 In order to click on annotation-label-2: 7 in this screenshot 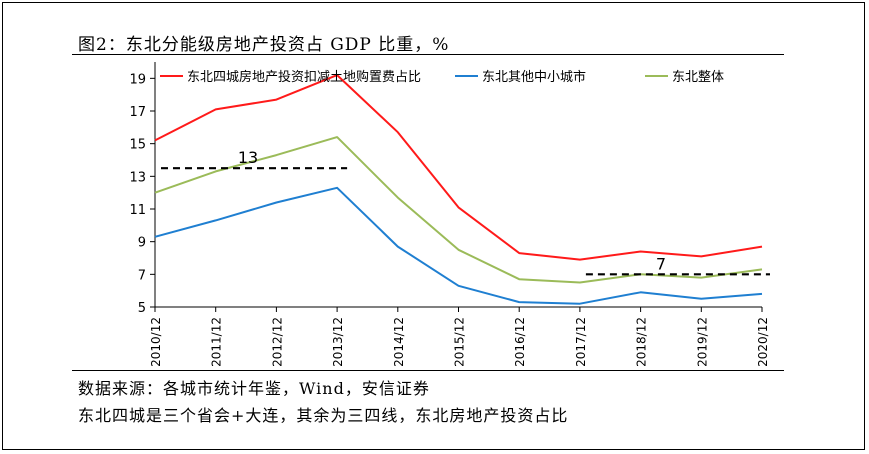, I will do `click(661, 263)`.